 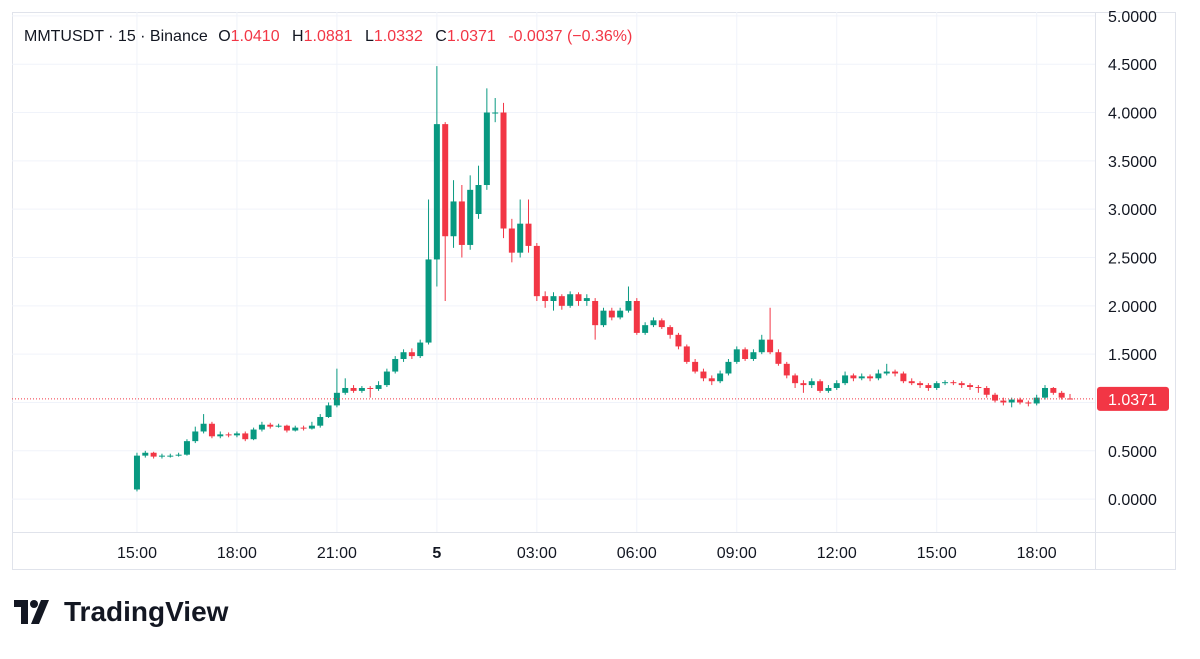 I want to click on last-price-box, so click(x=1133, y=398).